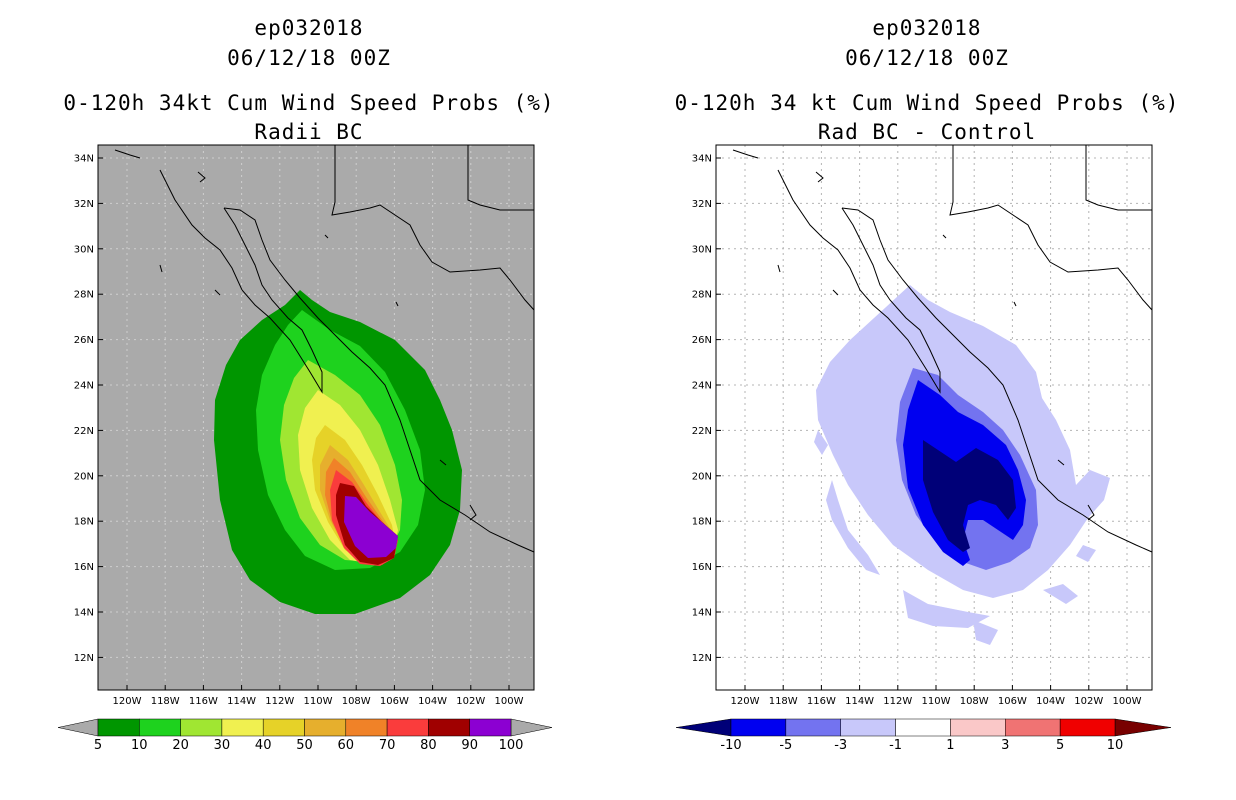 Image resolution: width=1236 pixels, height=800 pixels. Describe the element at coordinates (821, 701) in the screenshot. I see `lon-tick-label: 116W` at that location.